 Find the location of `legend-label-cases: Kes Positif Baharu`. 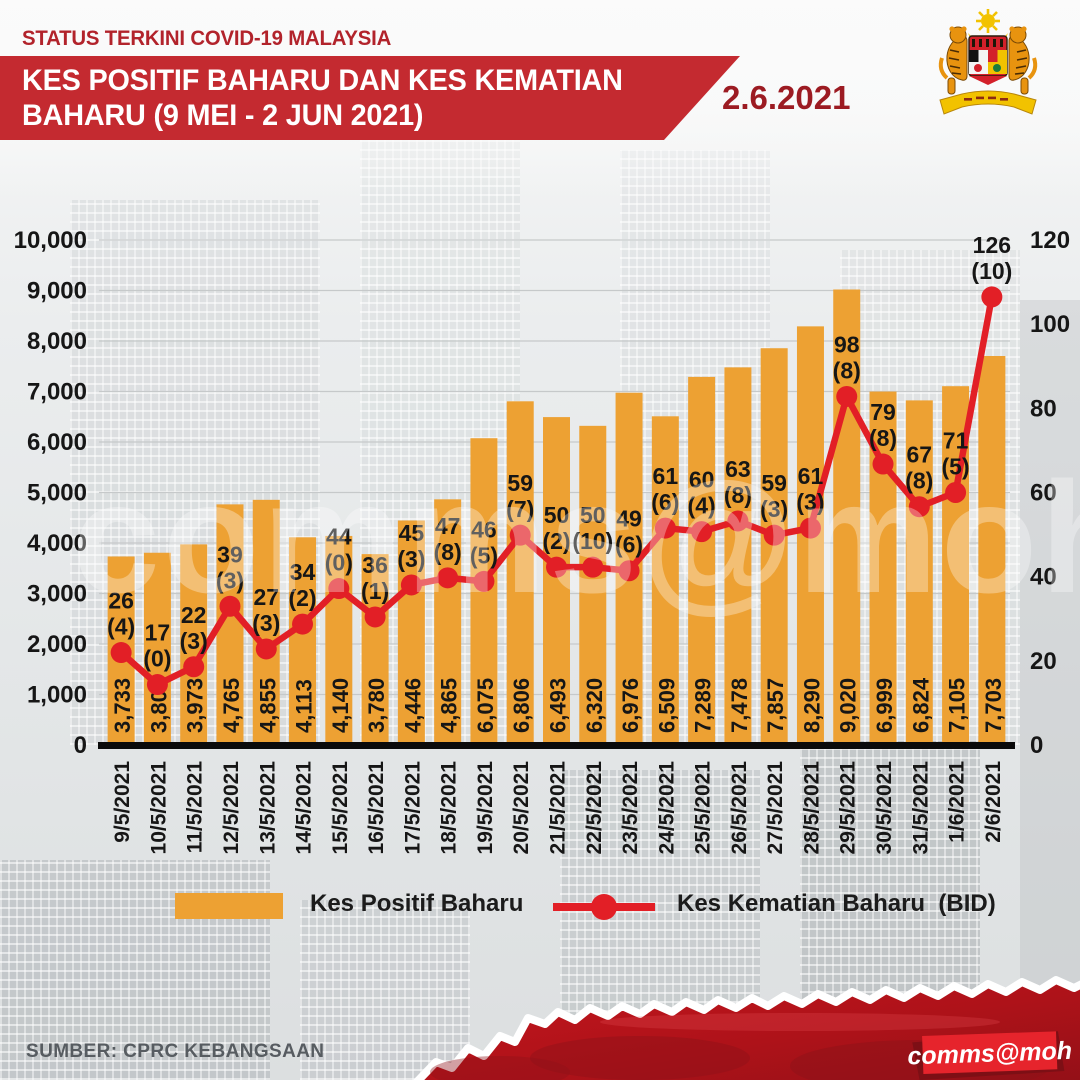

legend-label-cases: Kes Positif Baharu is located at coordinates (417, 903).